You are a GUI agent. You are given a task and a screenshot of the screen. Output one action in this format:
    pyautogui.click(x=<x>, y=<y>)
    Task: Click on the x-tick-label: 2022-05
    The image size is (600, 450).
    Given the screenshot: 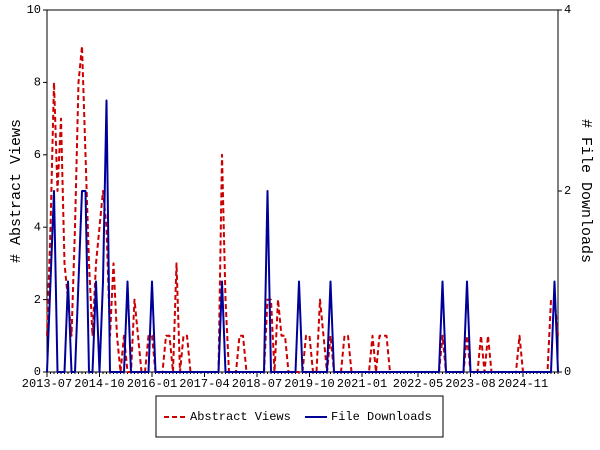 What is the action you would take?
    pyautogui.click(x=418, y=384)
    